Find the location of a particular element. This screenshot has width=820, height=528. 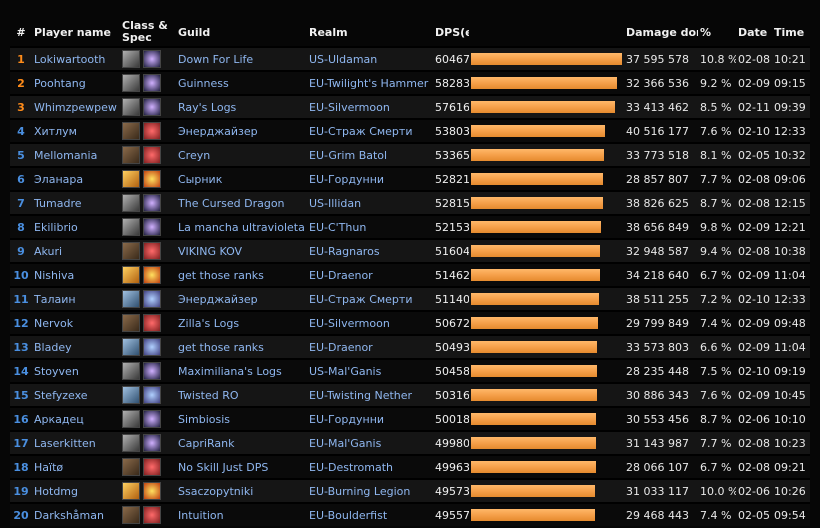

damage-value: 38 511 255 is located at coordinates (661, 299).